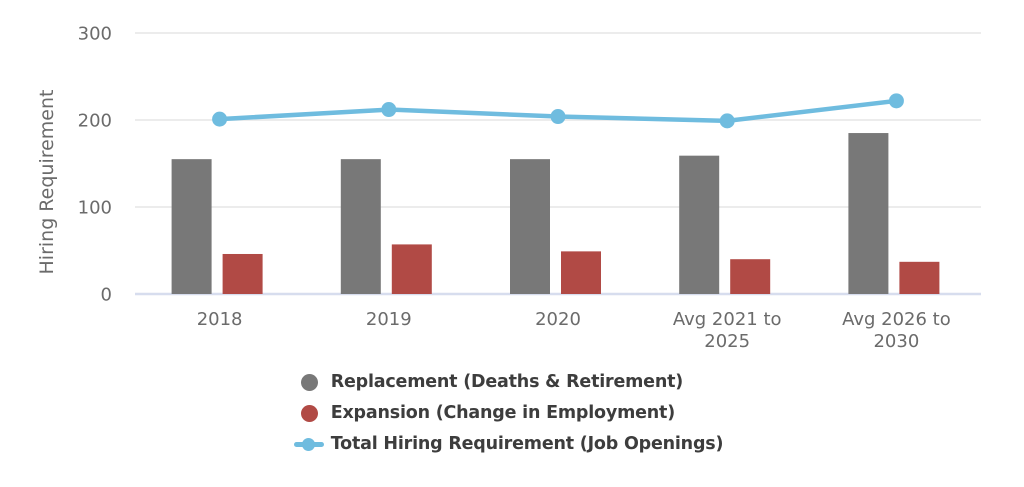 This screenshot has height=487, width=1024. I want to click on legend-item-replacement: Replacement (Deaths & Retirement), so click(512, 382).